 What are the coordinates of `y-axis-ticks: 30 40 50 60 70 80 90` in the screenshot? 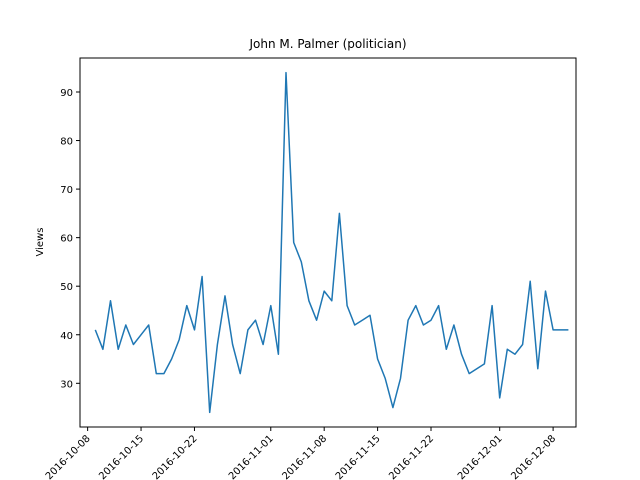 It's located at (70, 239).